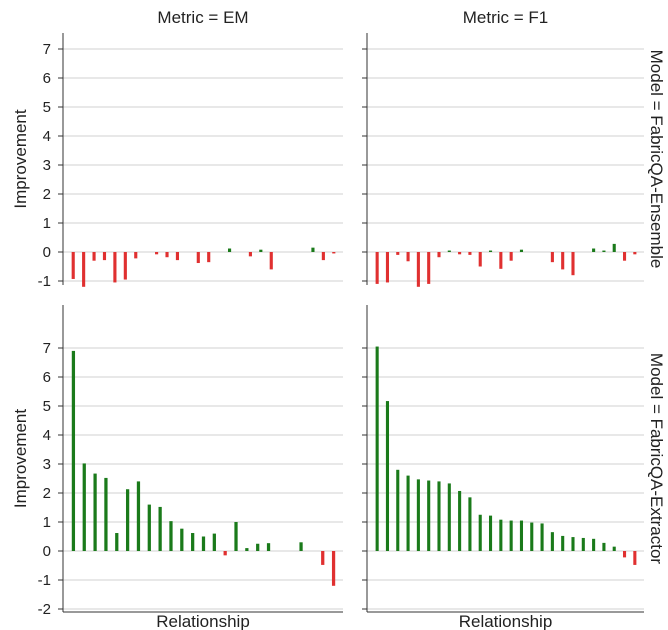 The height and width of the screenshot is (630, 668). What do you see at coordinates (47, 107) in the screenshot?
I see `y-tick-label: 5` at bounding box center [47, 107].